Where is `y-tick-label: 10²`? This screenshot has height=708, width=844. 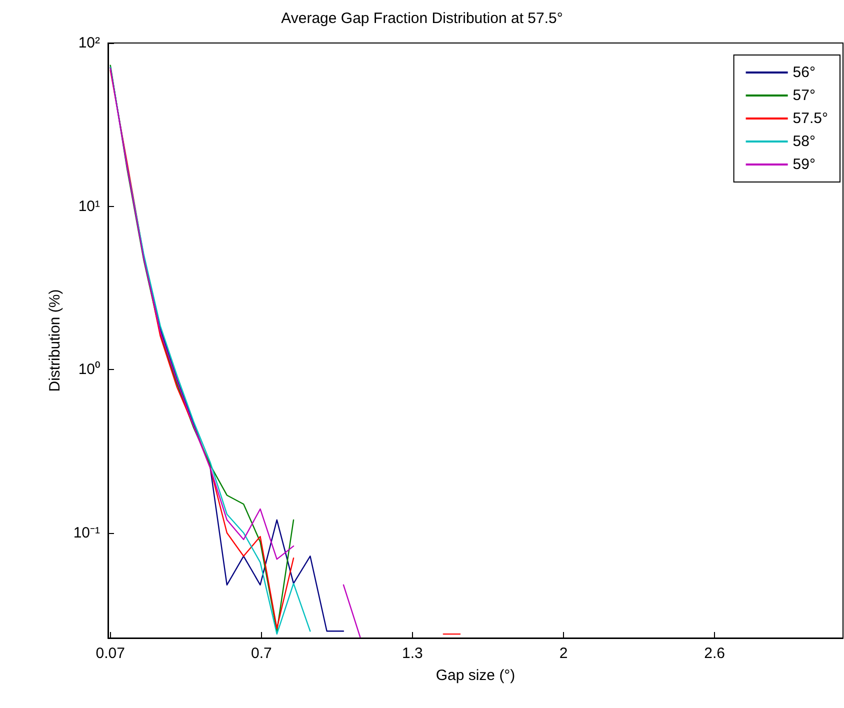 y-tick-label: 10² is located at coordinates (89, 43).